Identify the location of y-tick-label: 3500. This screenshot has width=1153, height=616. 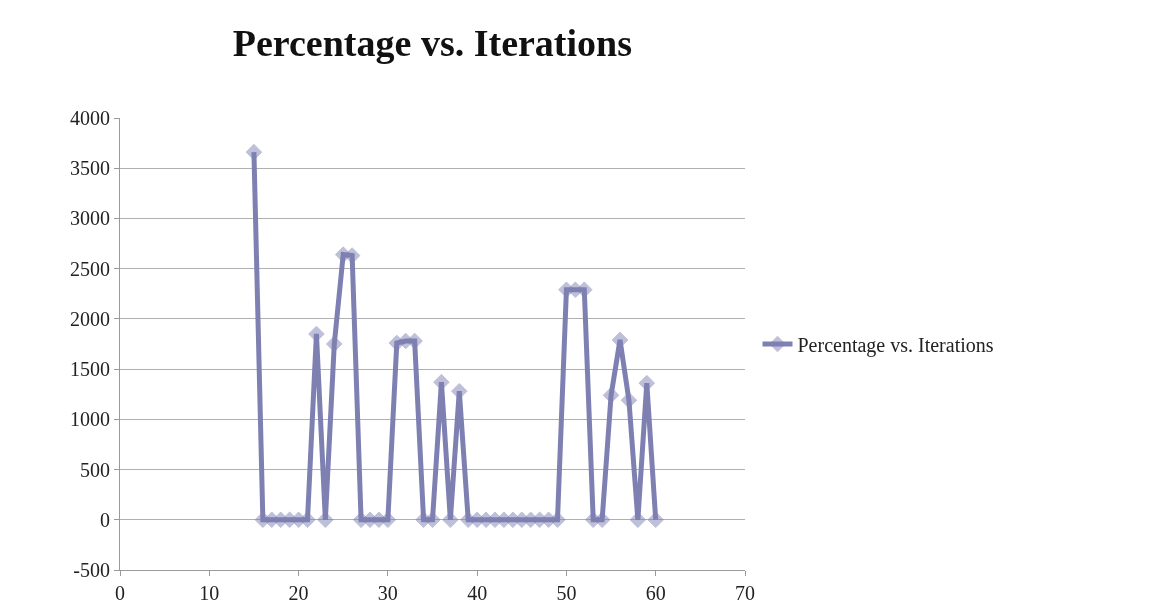
(90, 168).